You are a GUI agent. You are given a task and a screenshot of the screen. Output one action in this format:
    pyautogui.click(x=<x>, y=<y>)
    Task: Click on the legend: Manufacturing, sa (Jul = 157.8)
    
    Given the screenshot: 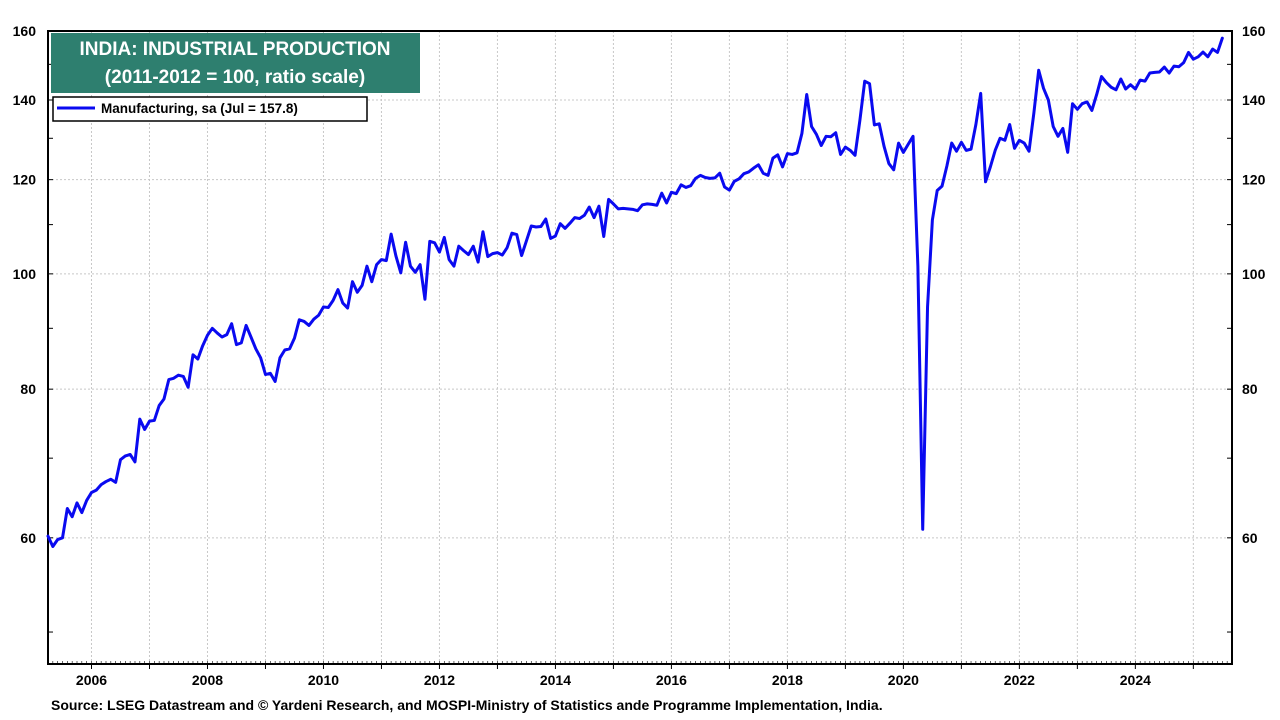 What is the action you would take?
    pyautogui.click(x=210, y=109)
    